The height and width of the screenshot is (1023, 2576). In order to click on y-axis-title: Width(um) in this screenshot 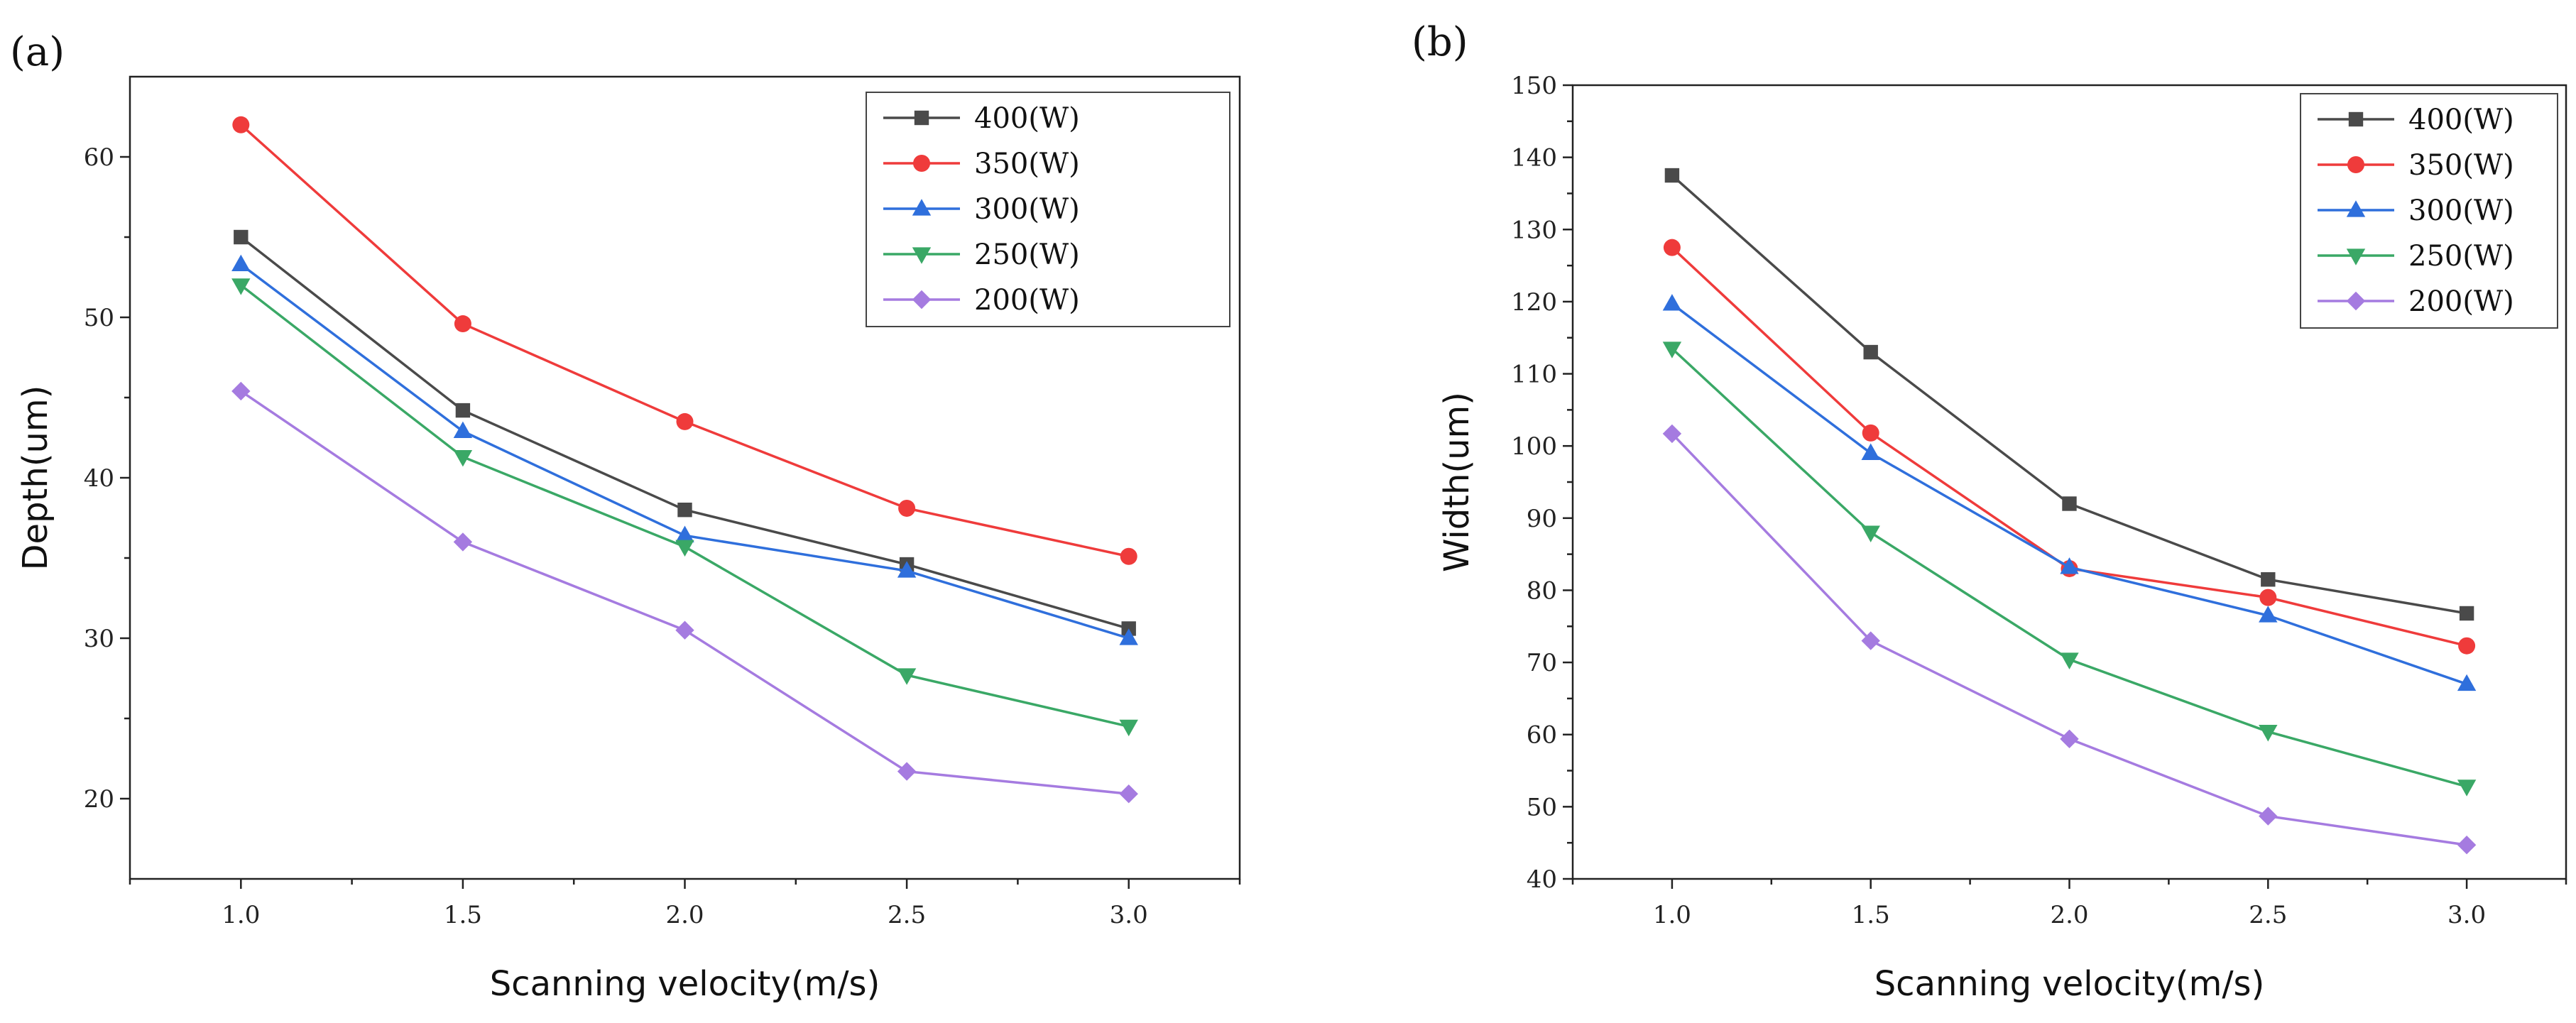, I will do `click(1457, 482)`.